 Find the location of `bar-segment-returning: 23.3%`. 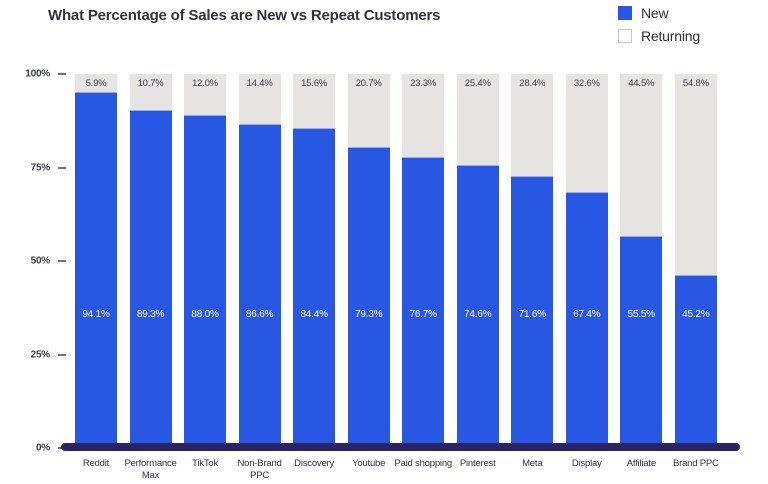

bar-segment-returning: 23.3% is located at coordinates (423, 118).